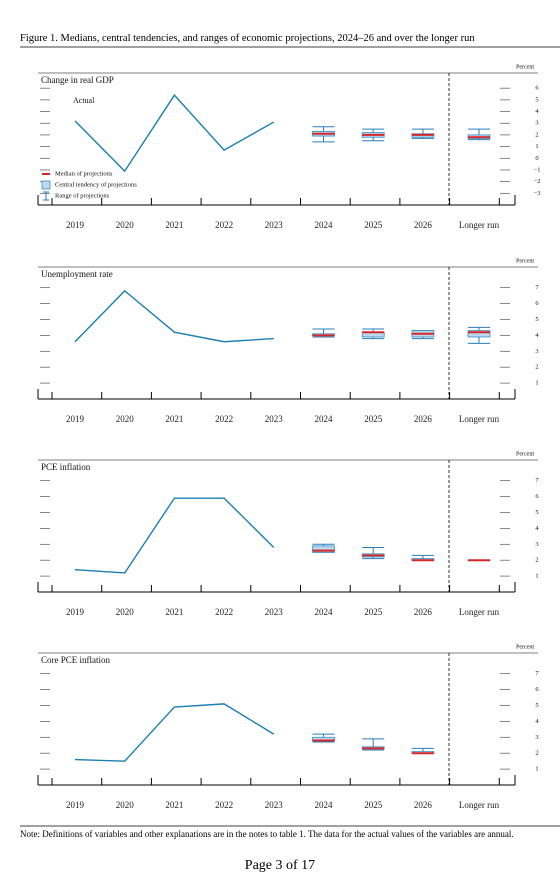 Image resolution: width=560 pixels, height=876 pixels. Describe the element at coordinates (84, 173) in the screenshot. I see `legend-label: Median of projections` at that location.